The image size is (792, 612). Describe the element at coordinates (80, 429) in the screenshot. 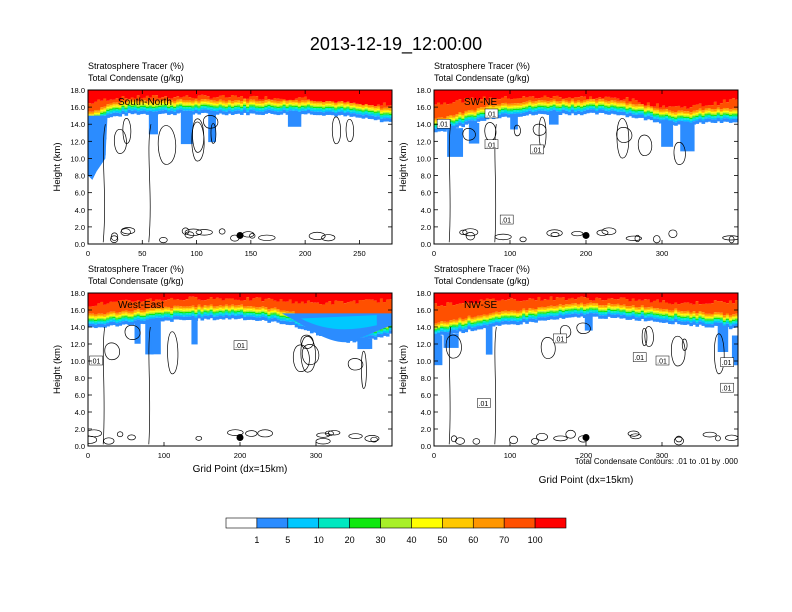

I see `y-tick-label: 2.0` at that location.